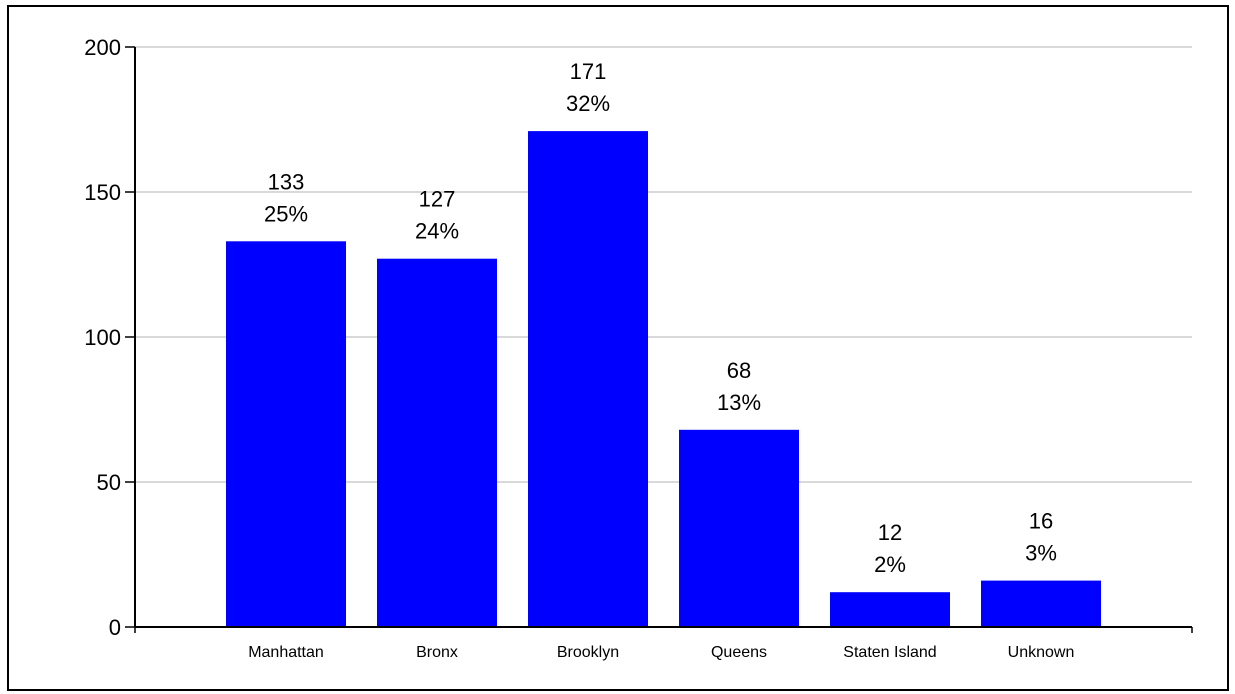 The image size is (1235, 694). I want to click on x-category-label: Queens, so click(739, 652).